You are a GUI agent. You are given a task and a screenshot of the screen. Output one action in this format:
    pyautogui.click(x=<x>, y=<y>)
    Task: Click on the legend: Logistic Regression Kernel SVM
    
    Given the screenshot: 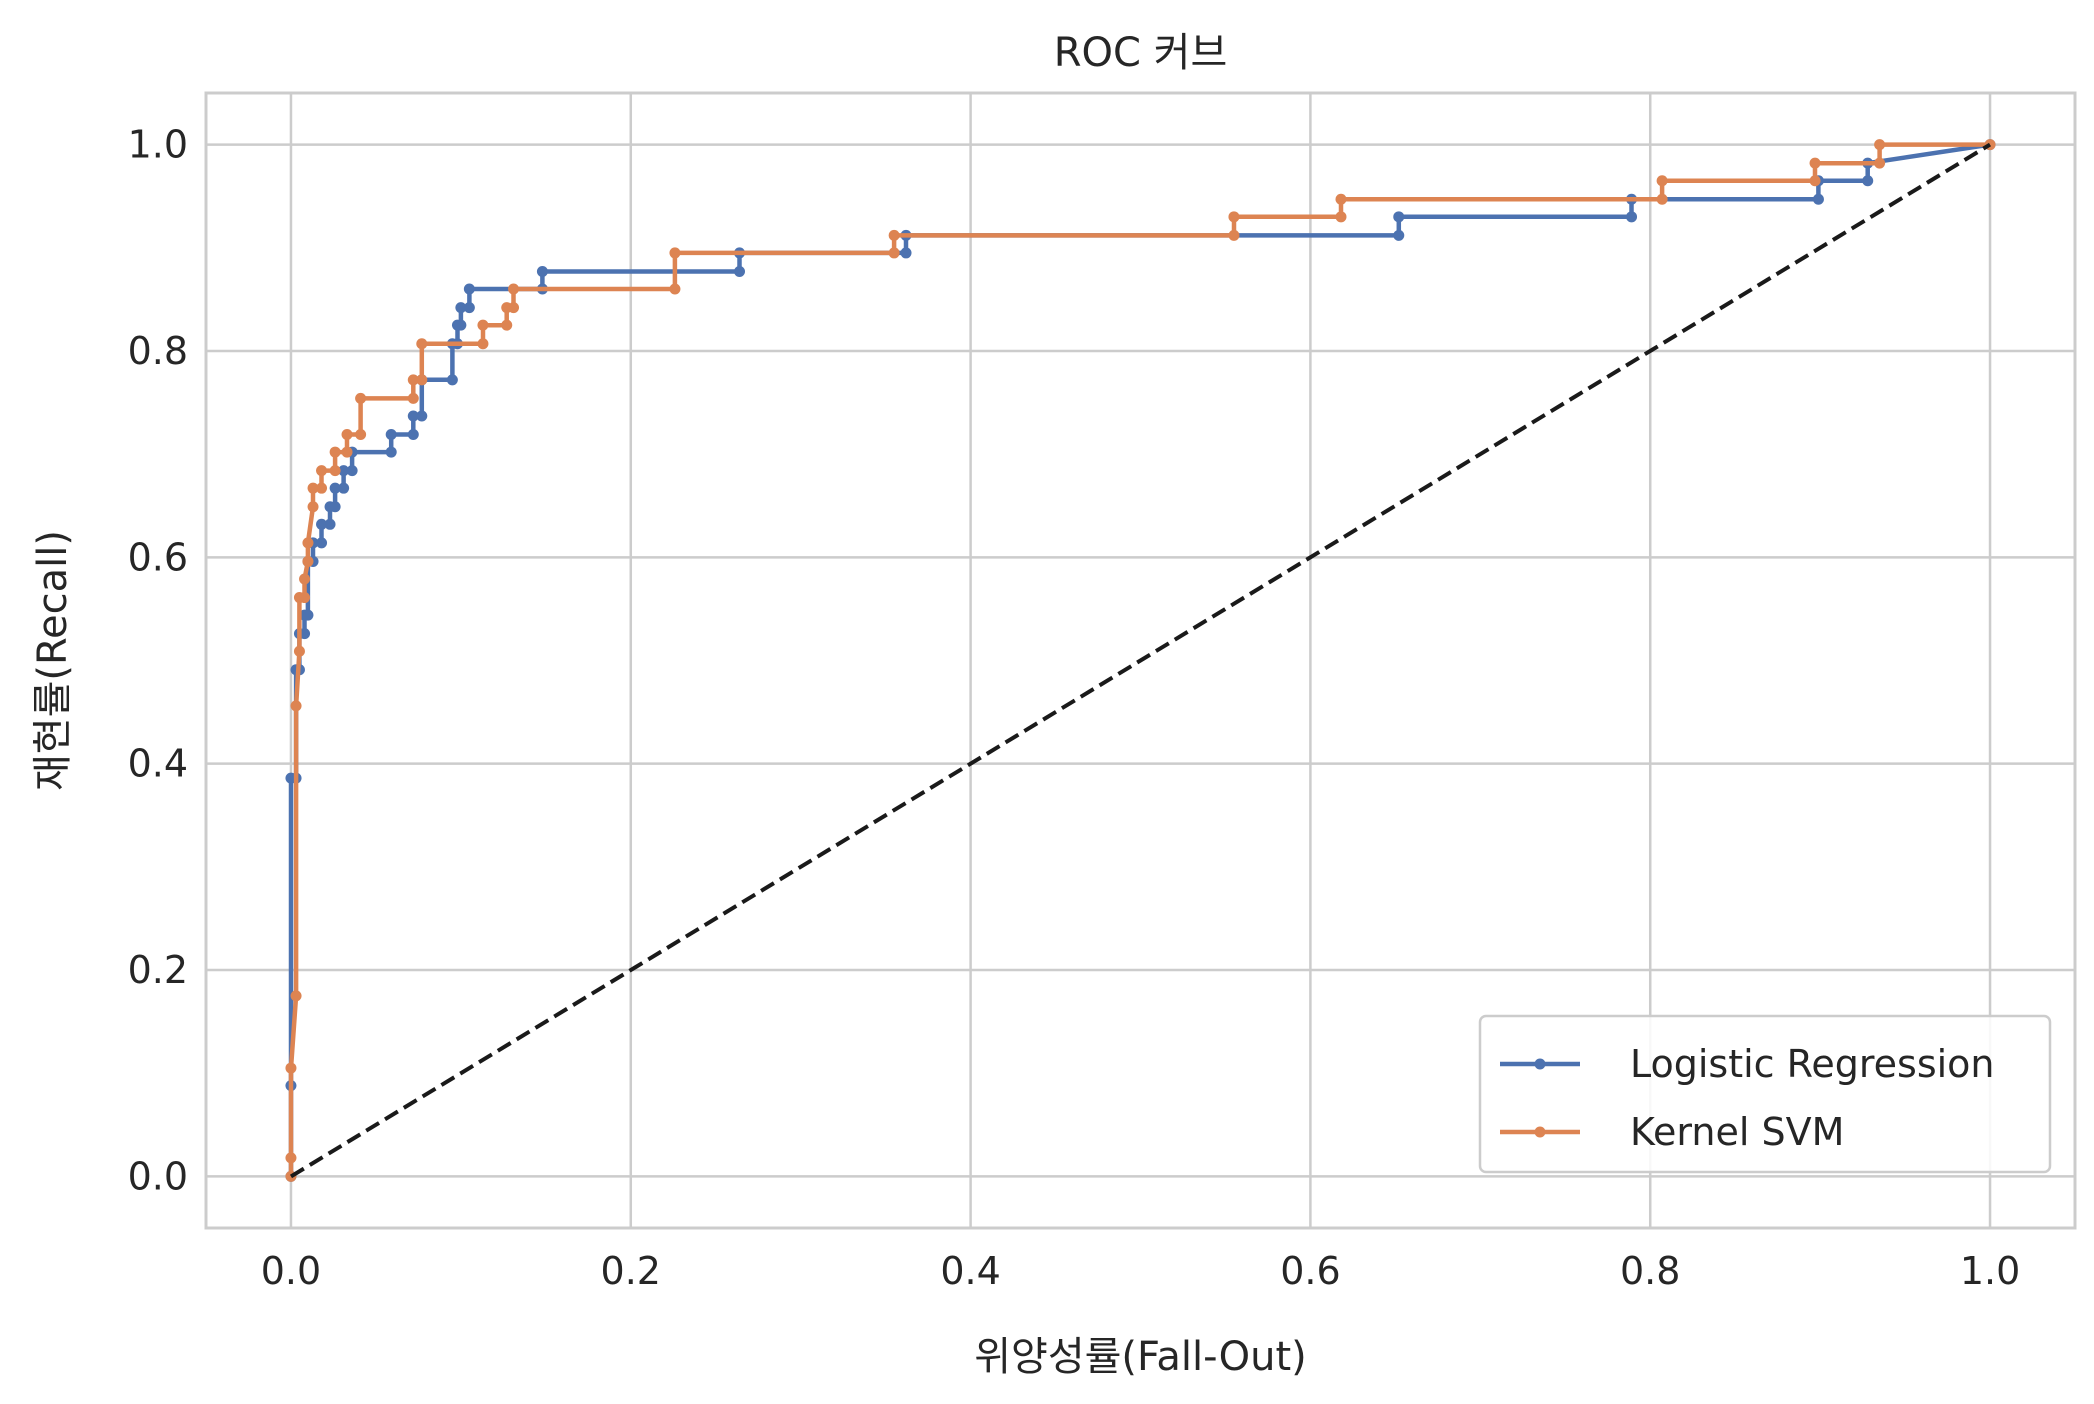 What is the action you would take?
    pyautogui.click(x=1765, y=1094)
    